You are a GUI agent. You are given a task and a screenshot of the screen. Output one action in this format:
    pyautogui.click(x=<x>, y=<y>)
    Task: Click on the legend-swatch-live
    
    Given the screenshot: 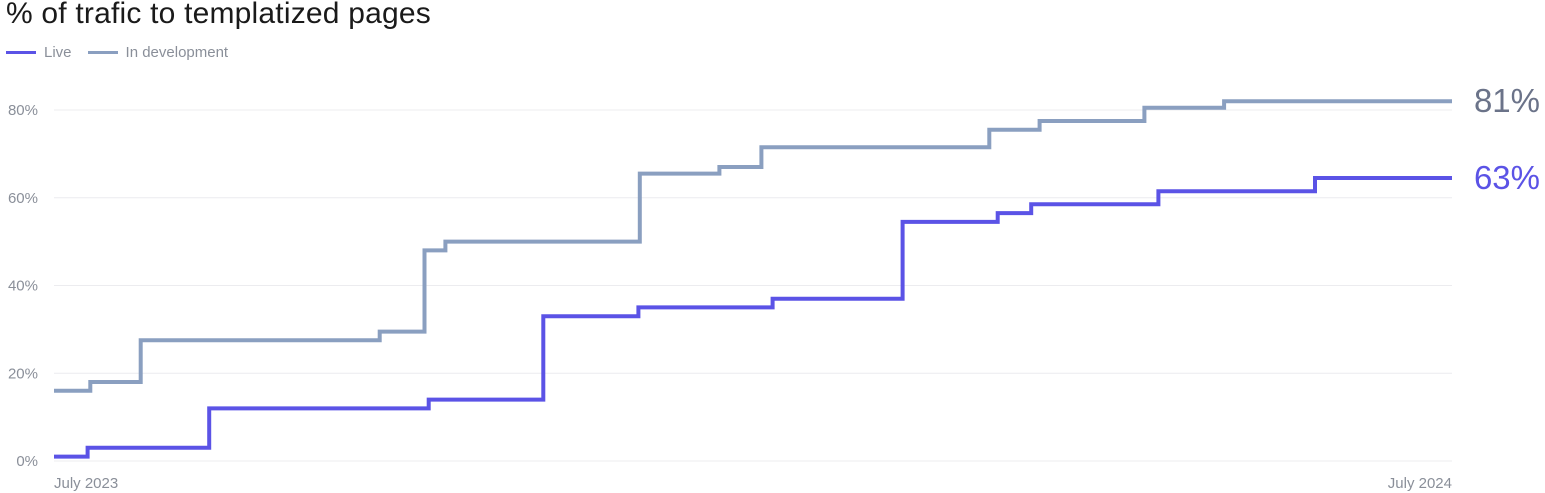 What is the action you would take?
    pyautogui.click(x=21, y=52)
    